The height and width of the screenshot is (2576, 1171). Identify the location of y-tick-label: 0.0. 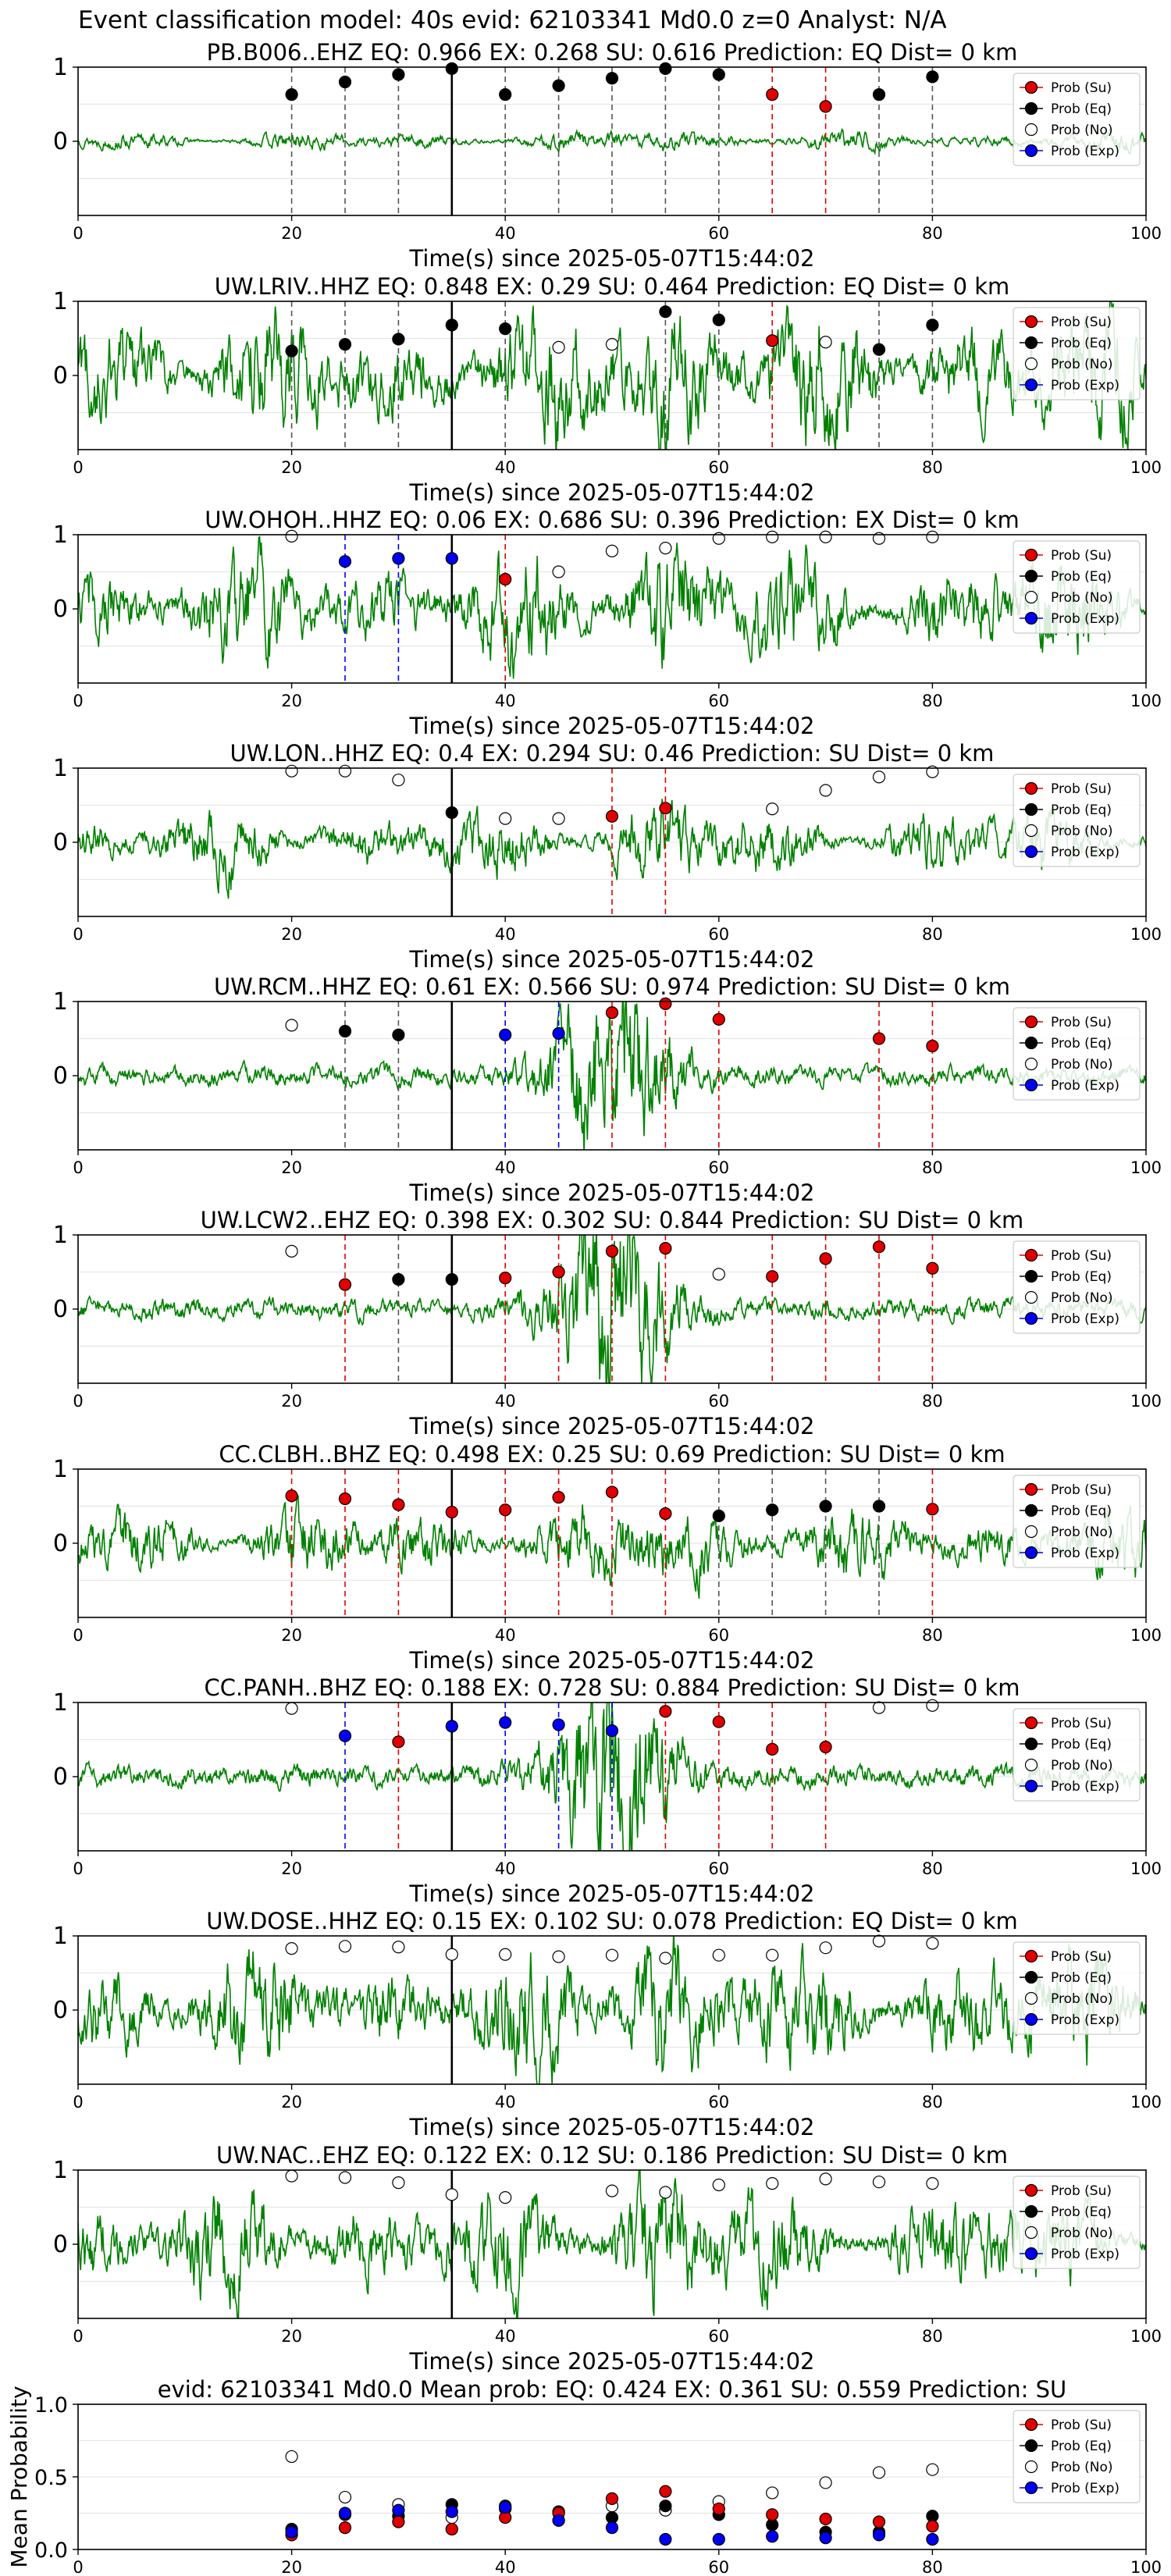
(51, 2551).